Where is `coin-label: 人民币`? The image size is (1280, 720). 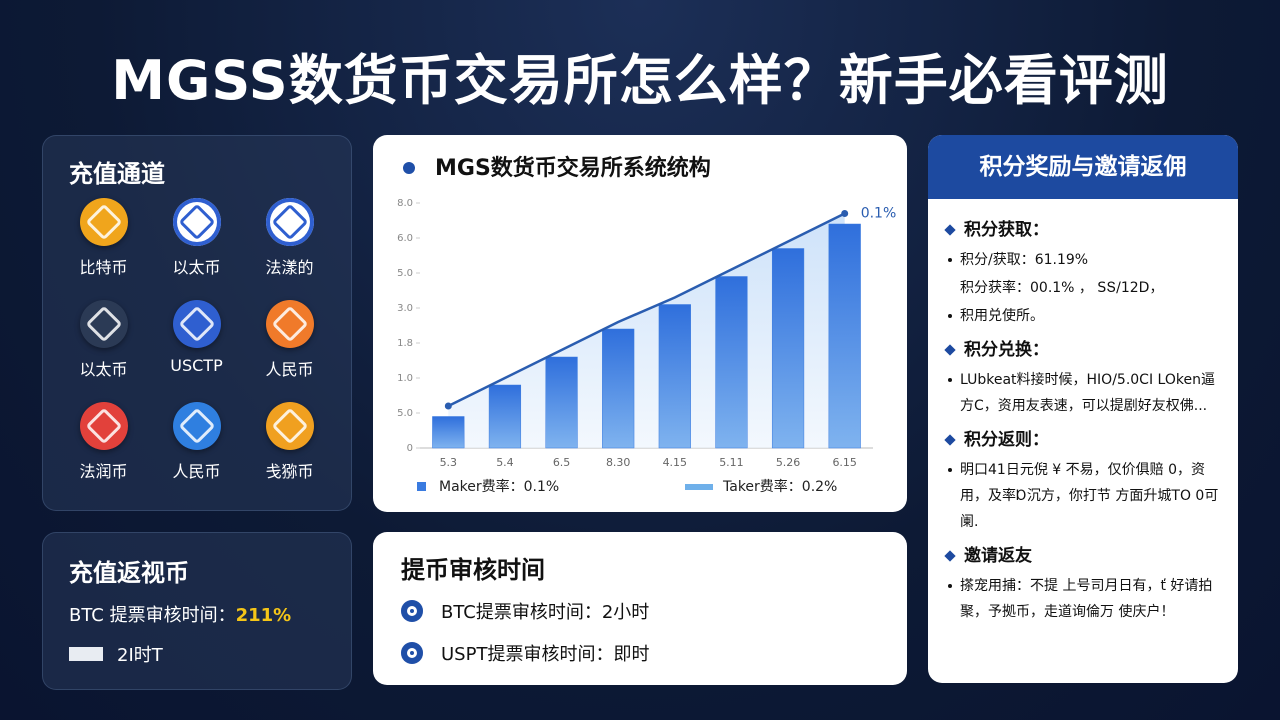 coin-label: 人民币 is located at coordinates (196, 471).